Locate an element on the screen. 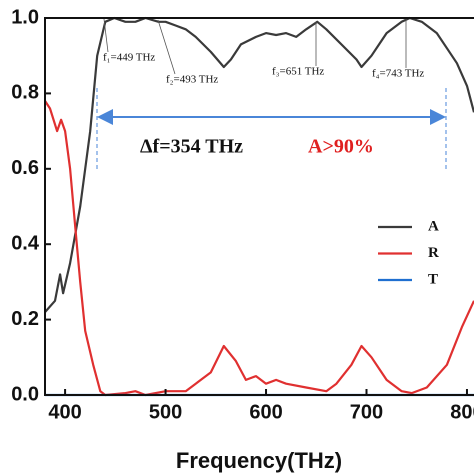 This screenshot has width=474, height=474. legend-label: R is located at coordinates (433, 253).